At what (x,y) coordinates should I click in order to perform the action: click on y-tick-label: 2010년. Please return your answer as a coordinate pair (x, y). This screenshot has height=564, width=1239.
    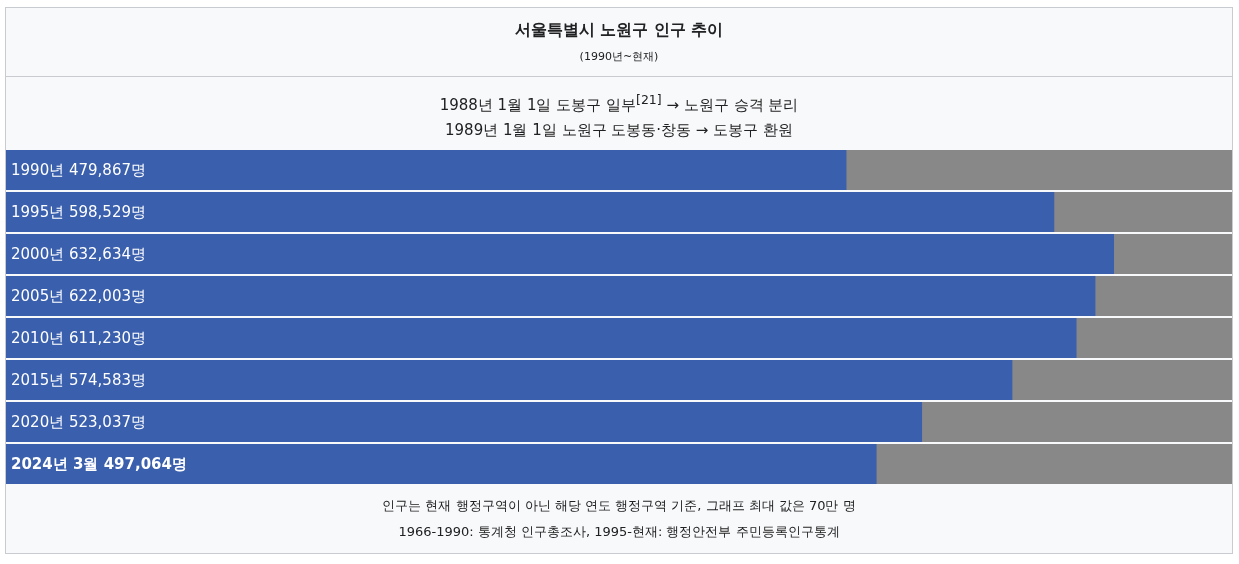
    Looking at the image, I should click on (38, 338).